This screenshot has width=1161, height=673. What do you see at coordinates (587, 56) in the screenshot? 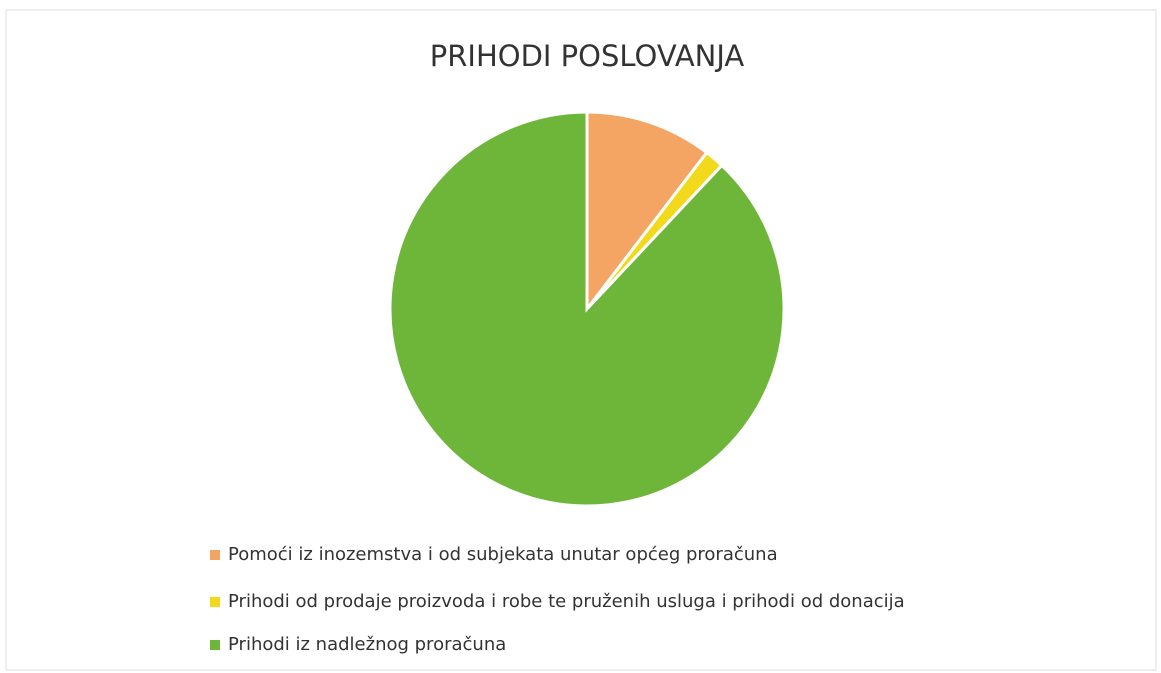
I see `chart-title: PRIHODI POSLOVANJA` at bounding box center [587, 56].